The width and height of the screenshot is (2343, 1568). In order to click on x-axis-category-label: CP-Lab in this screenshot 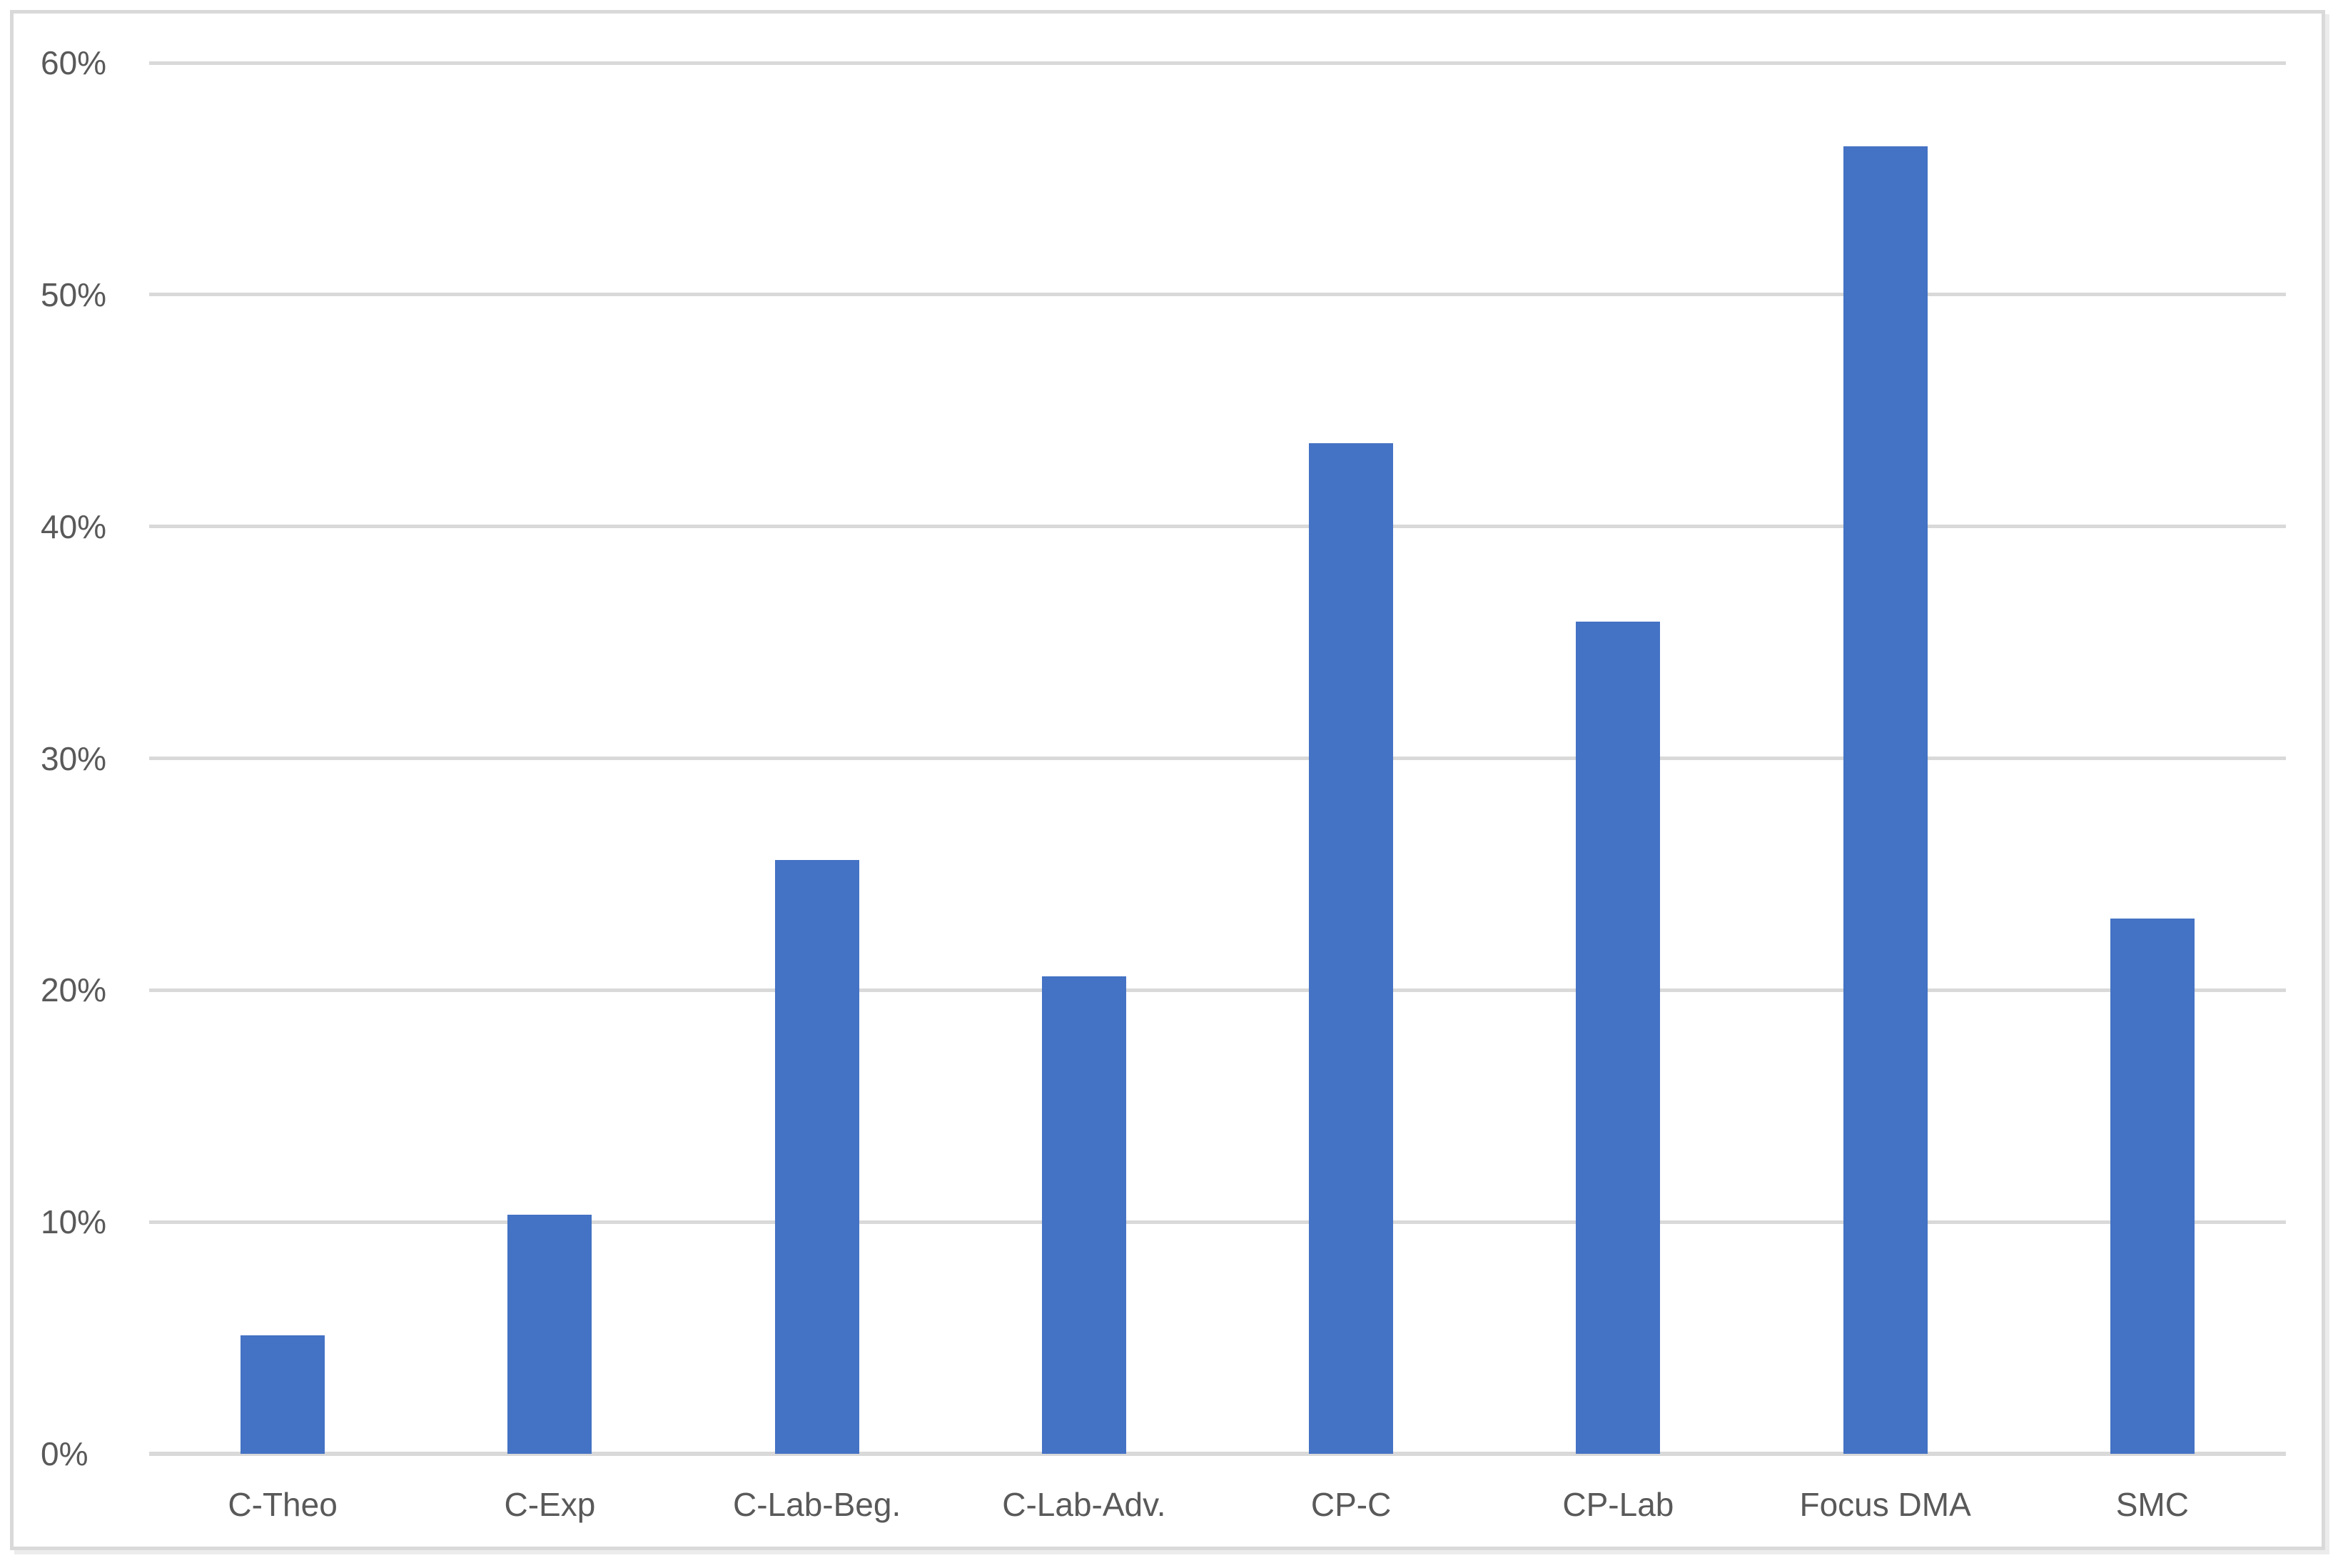, I will do `click(1618, 1504)`.